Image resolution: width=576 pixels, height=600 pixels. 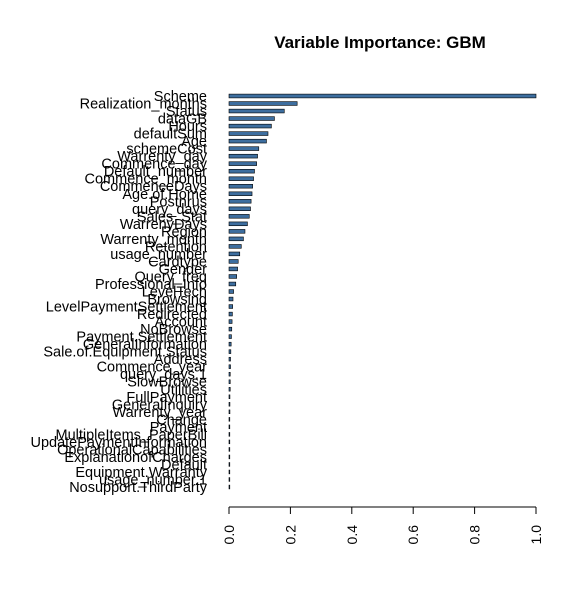 I want to click on x-axis: 0.0 0.2 0.4 0.6 0.8 1.0, so click(x=382, y=525).